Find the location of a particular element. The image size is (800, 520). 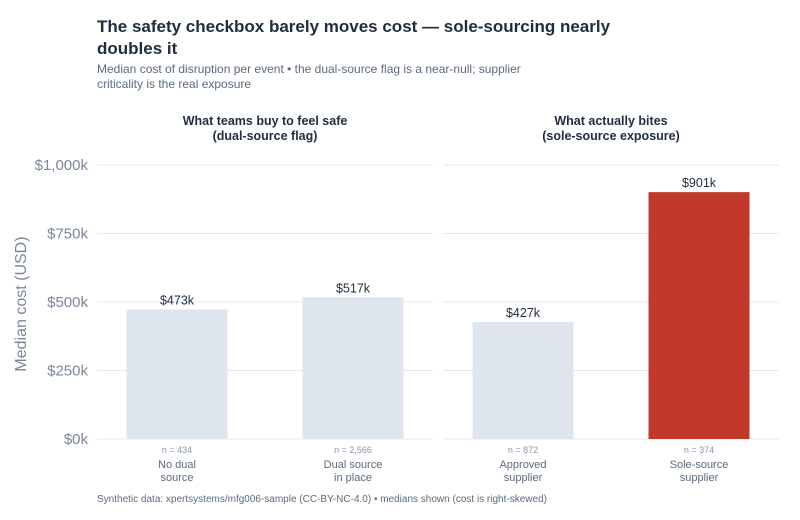

panel-title: What teams buy to feel safe is located at coordinates (265, 121).